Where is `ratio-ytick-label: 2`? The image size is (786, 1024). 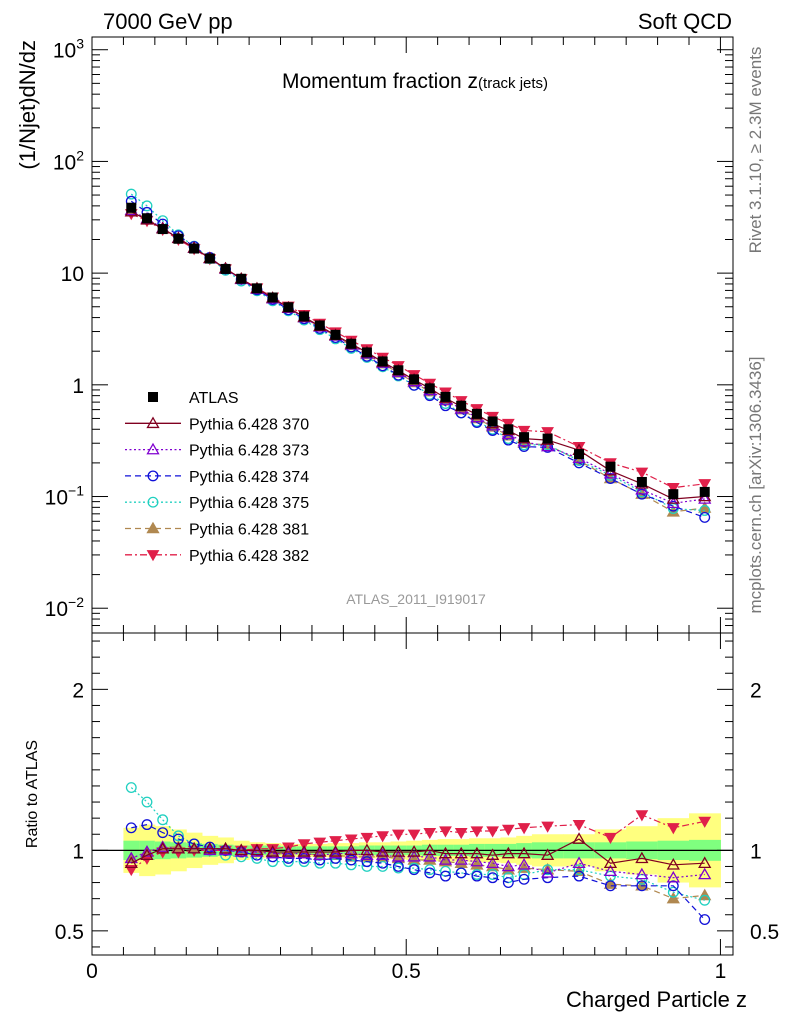
ratio-ytick-label: 2 is located at coordinates (78, 690).